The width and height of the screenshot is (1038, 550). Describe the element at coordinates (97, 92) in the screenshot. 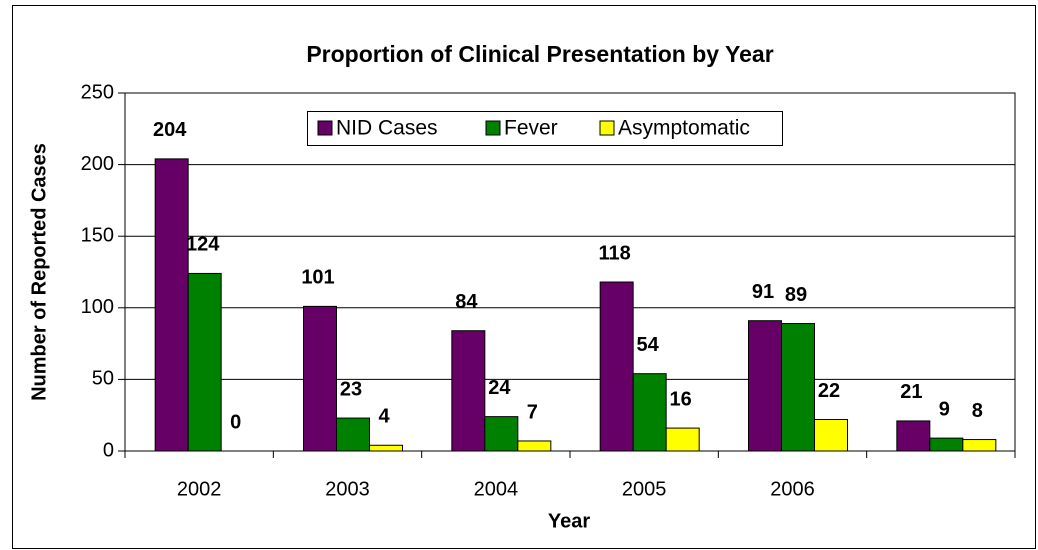

I see `y-tick-label: 250` at that location.